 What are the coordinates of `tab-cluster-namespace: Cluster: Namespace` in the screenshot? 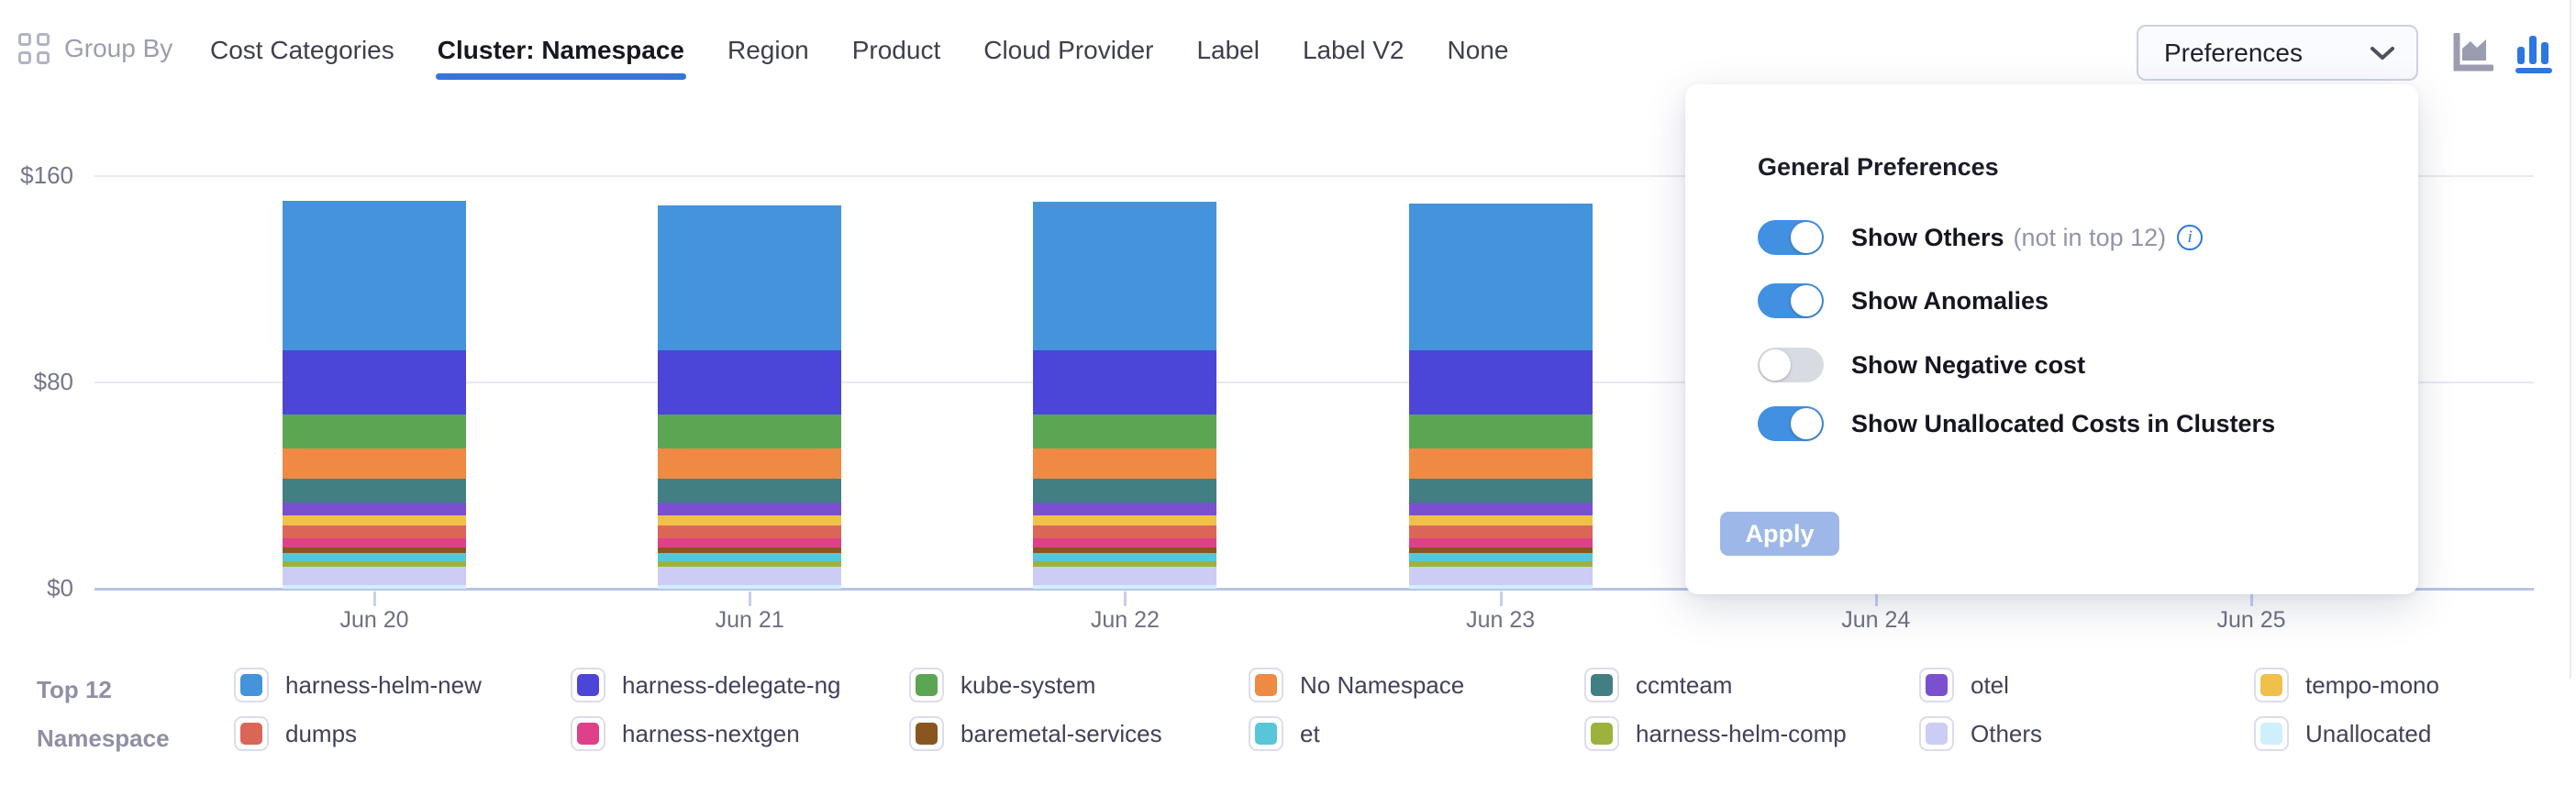 It's located at (560, 55).